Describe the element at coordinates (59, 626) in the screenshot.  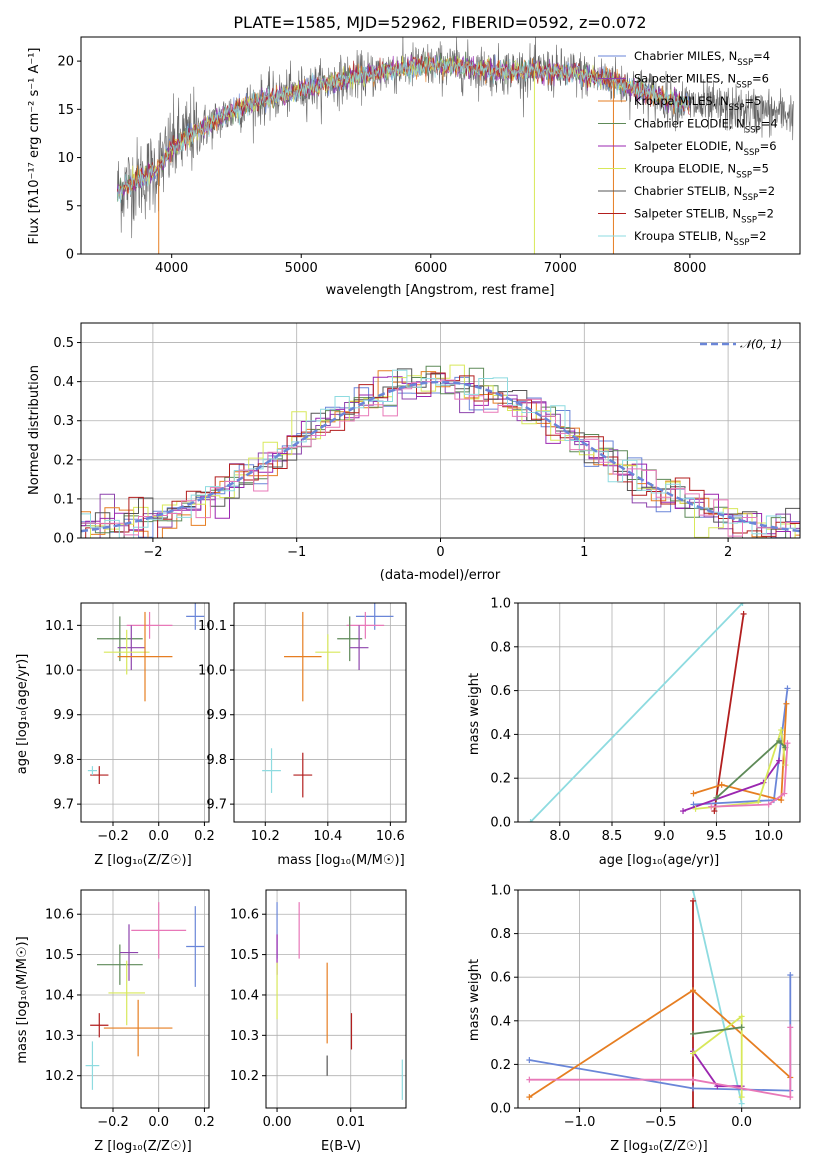
I see `ageZ-ytick-label: 10.1` at that location.